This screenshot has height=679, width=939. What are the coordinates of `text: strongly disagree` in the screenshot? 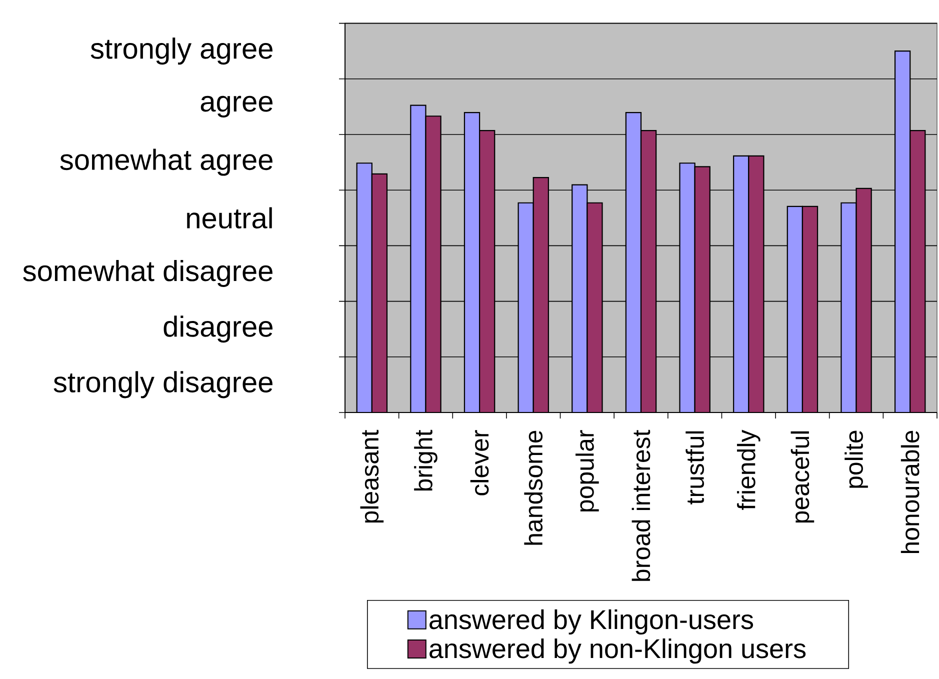 It's located at (163, 384).